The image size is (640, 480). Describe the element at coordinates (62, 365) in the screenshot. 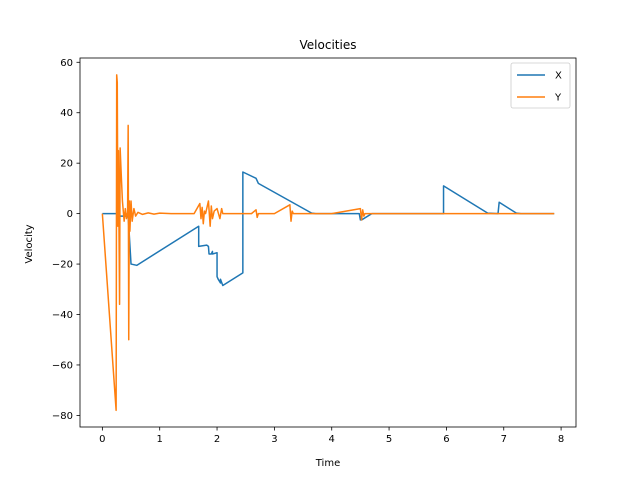

I see `y-tick-label: −60` at that location.